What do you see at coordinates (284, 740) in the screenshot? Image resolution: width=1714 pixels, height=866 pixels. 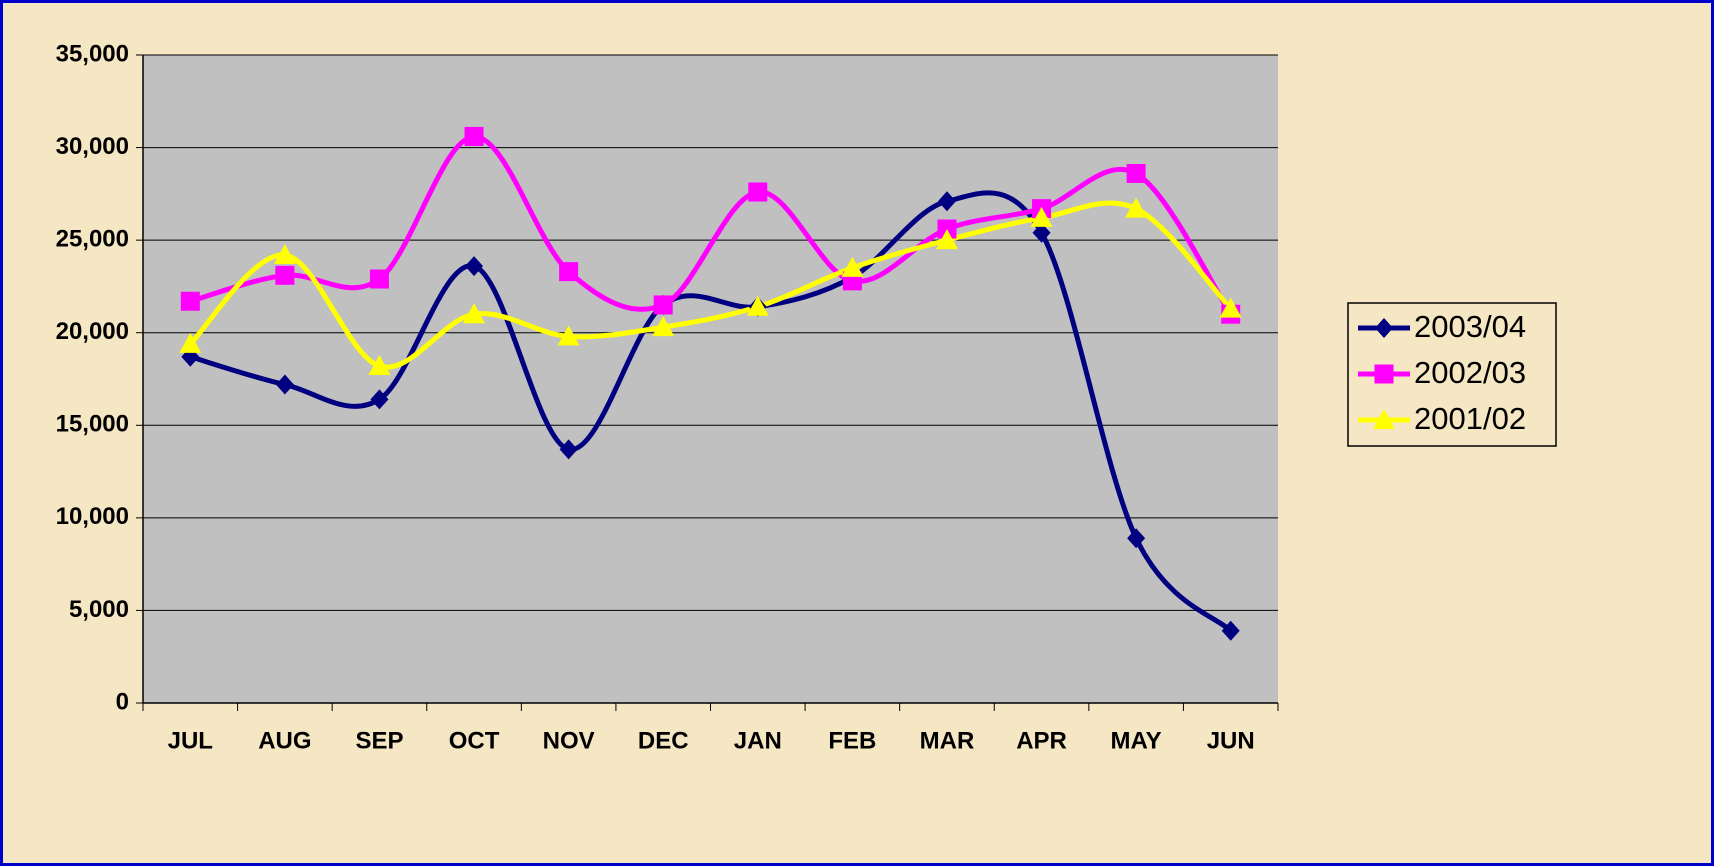 I see `x-tick-label: AUG` at bounding box center [284, 740].